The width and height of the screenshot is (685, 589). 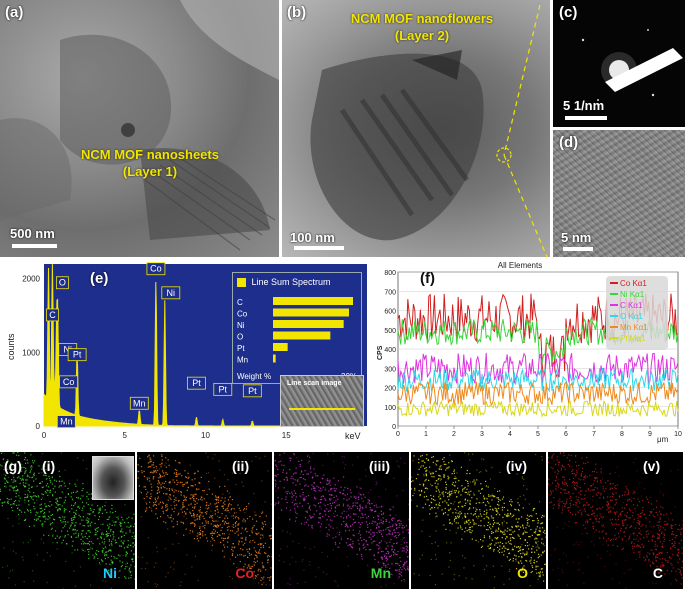 What do you see at coordinates (13, 466) in the screenshot?
I see `panel-g-label: (g)` at bounding box center [13, 466].